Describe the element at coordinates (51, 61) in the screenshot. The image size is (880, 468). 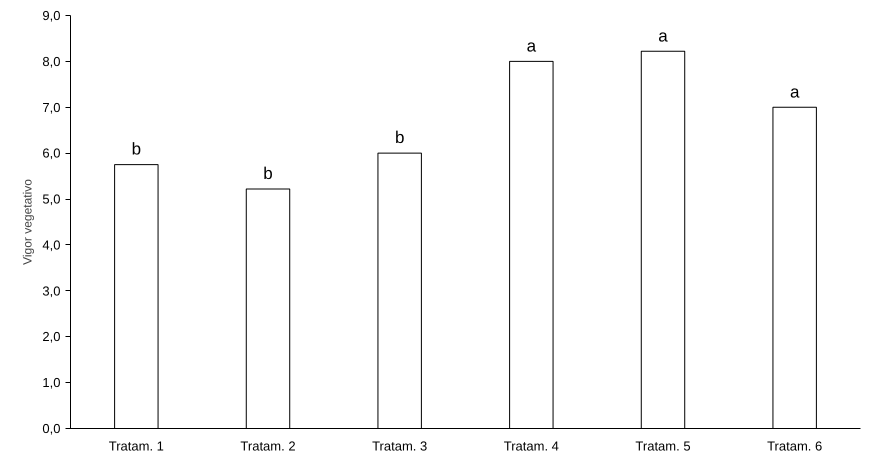
I see `y-tick-label: 8,0` at that location.